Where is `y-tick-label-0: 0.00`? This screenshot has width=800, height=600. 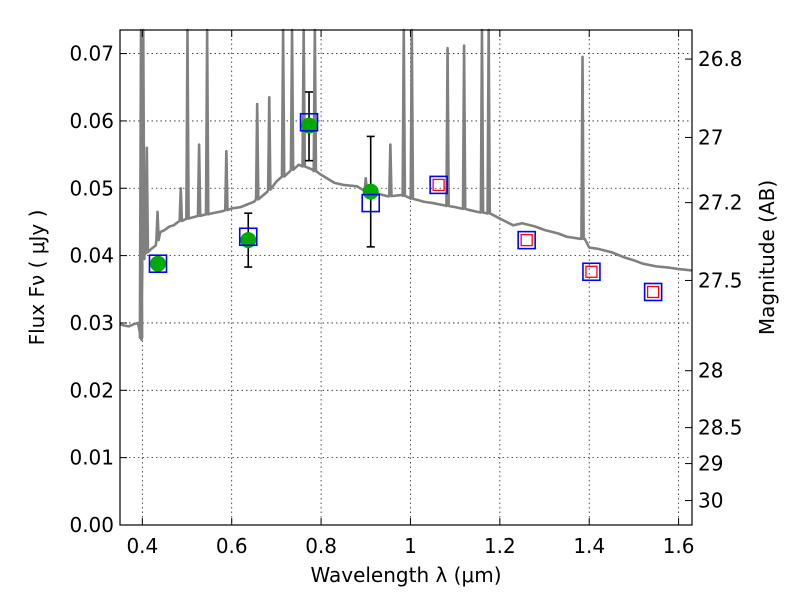 y-tick-label-0: 0.00 is located at coordinates (91, 525).